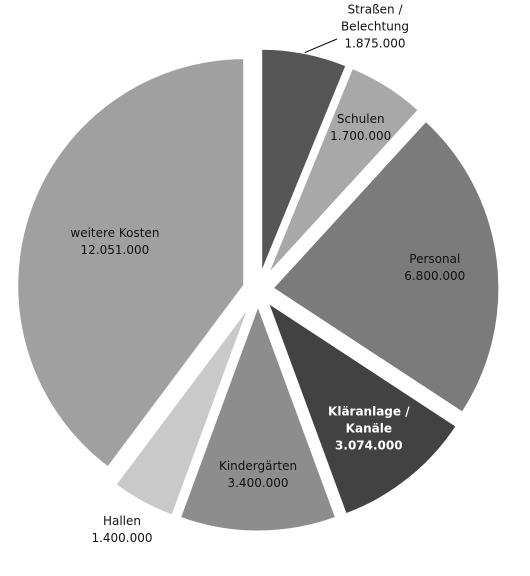 The height and width of the screenshot is (576, 530). Describe the element at coordinates (369, 445) in the screenshot. I see `value-label: 3.074.000` at that location.